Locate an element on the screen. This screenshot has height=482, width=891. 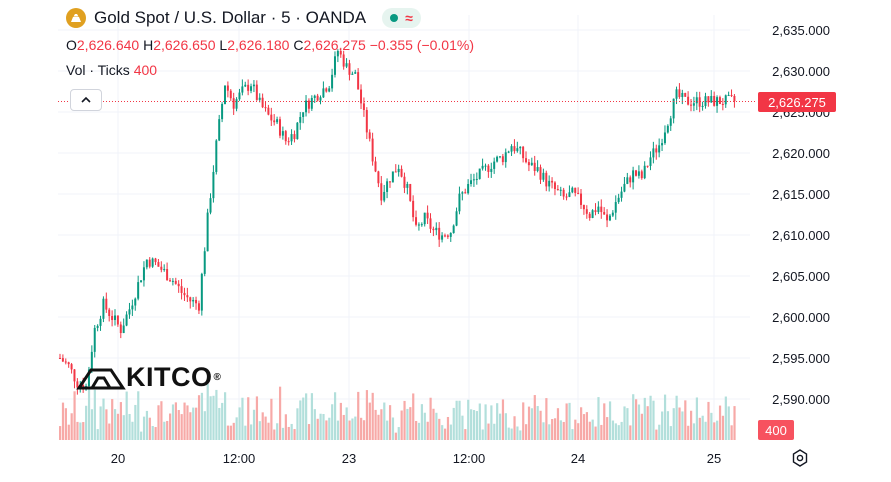
symbol-header: Gold Spot / U.S. Dollar · 5 · OANDA ≈ is located at coordinates (243, 18).